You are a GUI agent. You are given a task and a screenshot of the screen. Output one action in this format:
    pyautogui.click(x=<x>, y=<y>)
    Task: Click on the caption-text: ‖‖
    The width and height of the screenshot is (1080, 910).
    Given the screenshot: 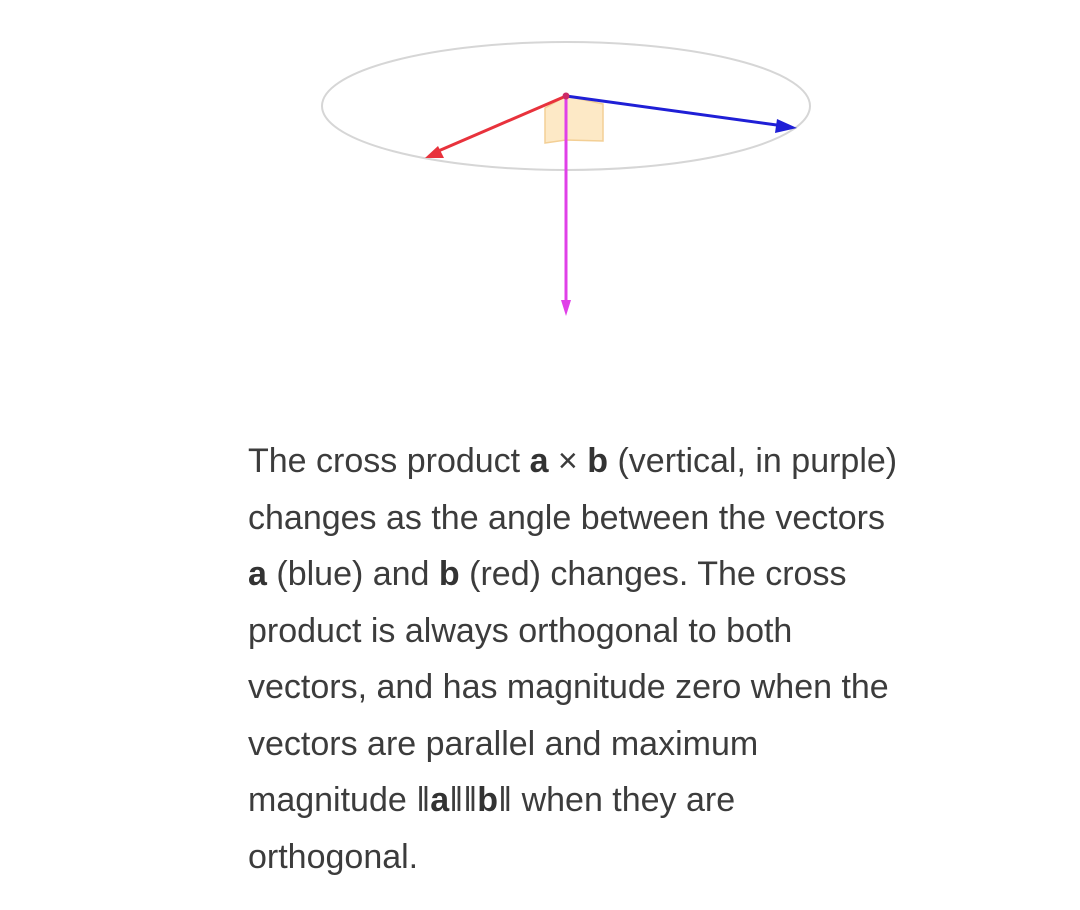 What is the action you would take?
    pyautogui.click(x=463, y=800)
    